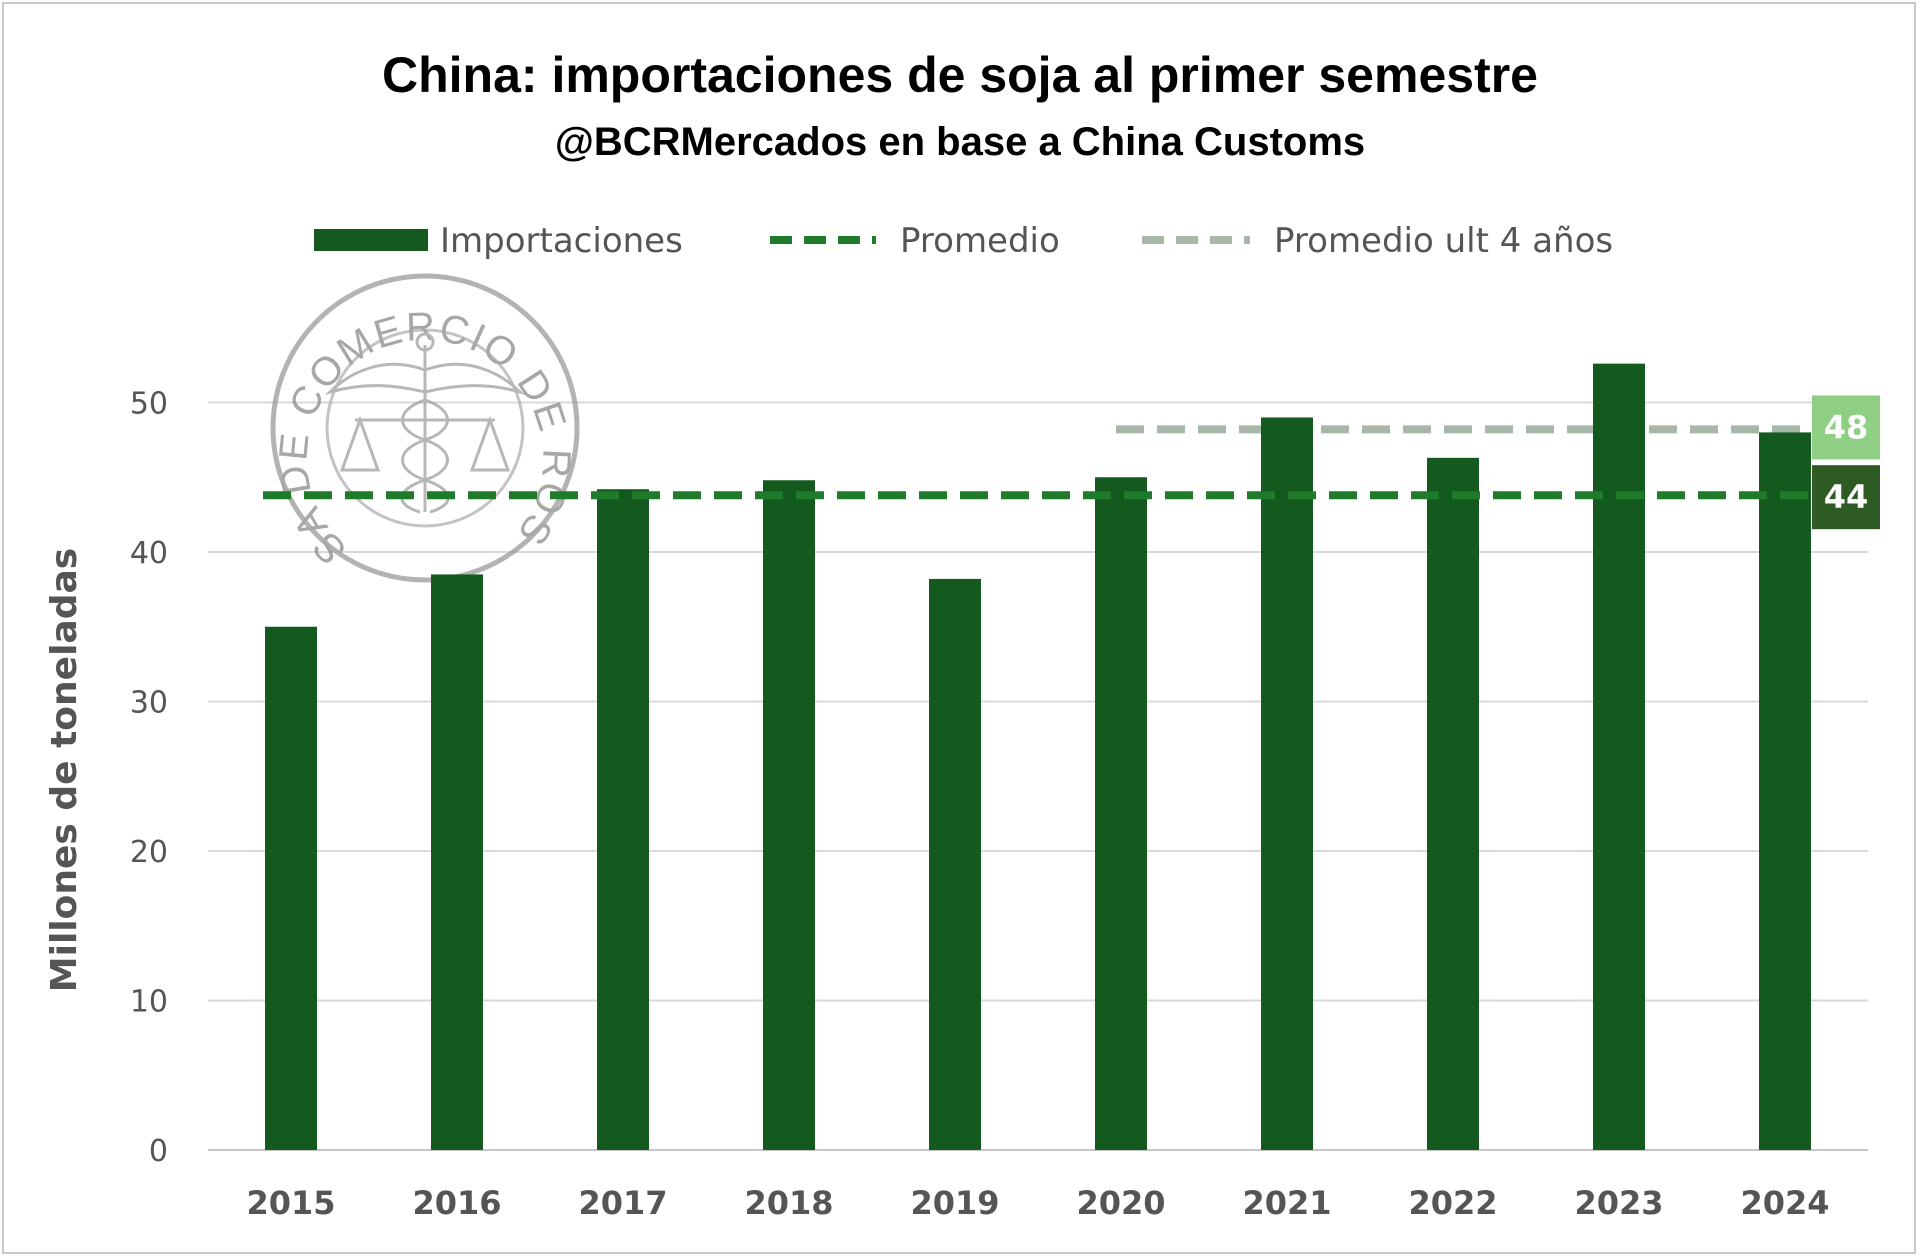  Describe the element at coordinates (149, 852) in the screenshot. I see `y-tick-label: 20` at that location.